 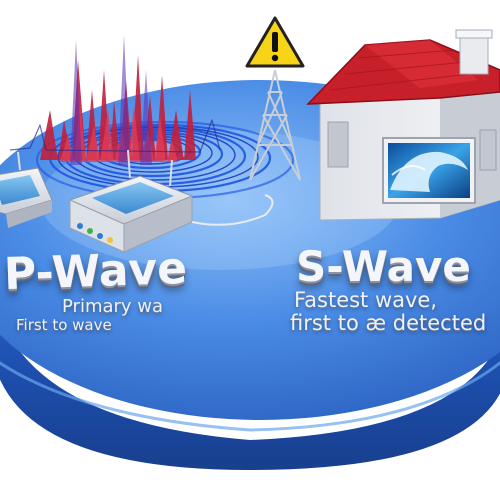 What do you see at coordinates (474, 54) in the screenshot?
I see `chimney` at bounding box center [474, 54].